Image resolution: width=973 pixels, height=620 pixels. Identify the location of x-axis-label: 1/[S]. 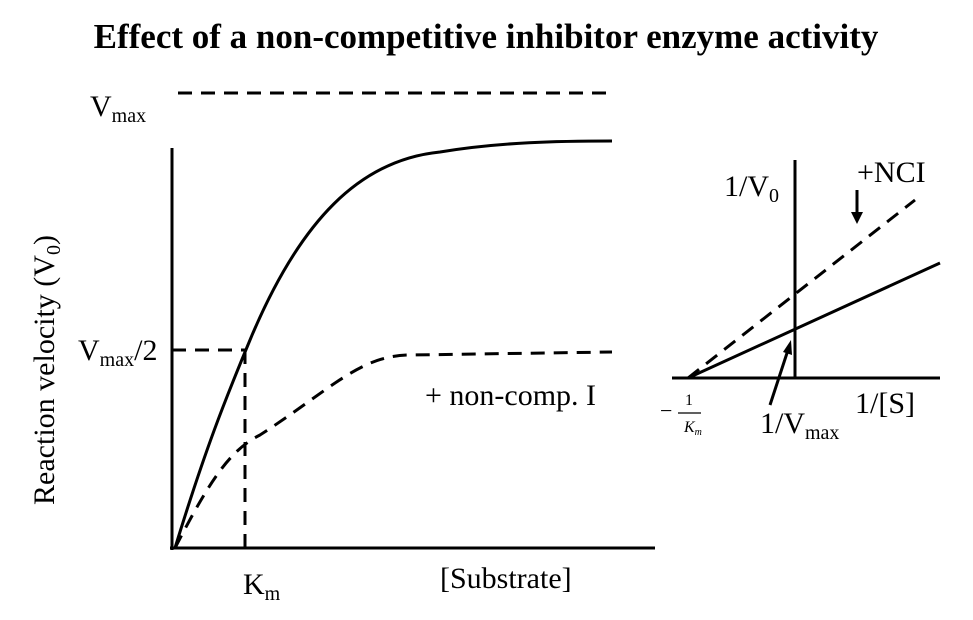
(885, 403).